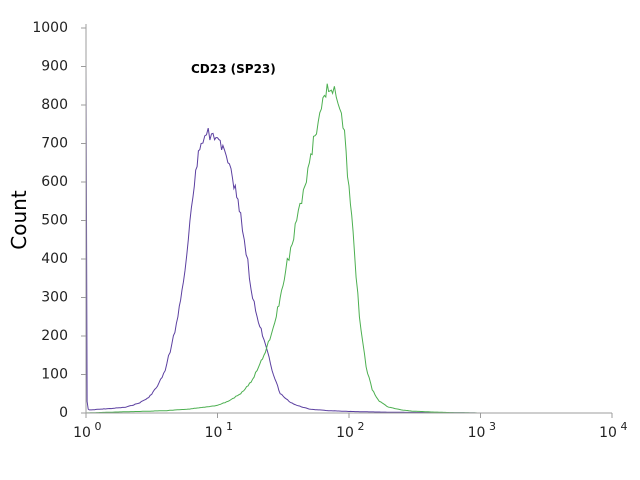 Image resolution: width=640 pixels, height=480 pixels. Describe the element at coordinates (63, 413) in the screenshot. I see `y-tick-label: 0` at that location.